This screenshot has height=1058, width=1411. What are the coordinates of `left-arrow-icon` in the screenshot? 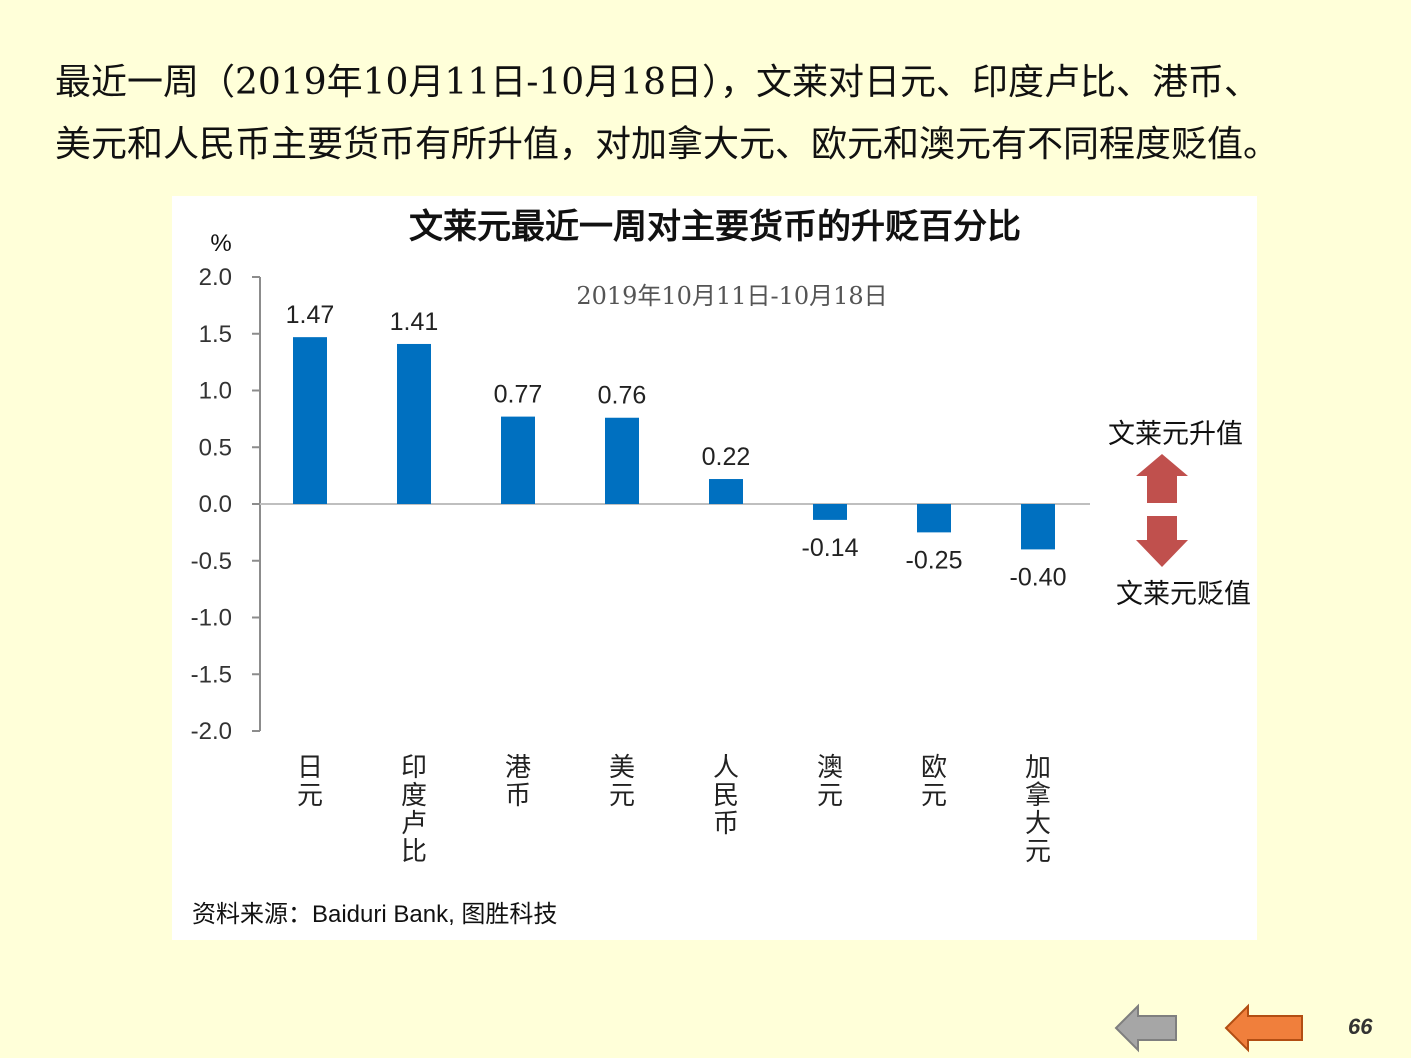 It's located at (1145, 1028).